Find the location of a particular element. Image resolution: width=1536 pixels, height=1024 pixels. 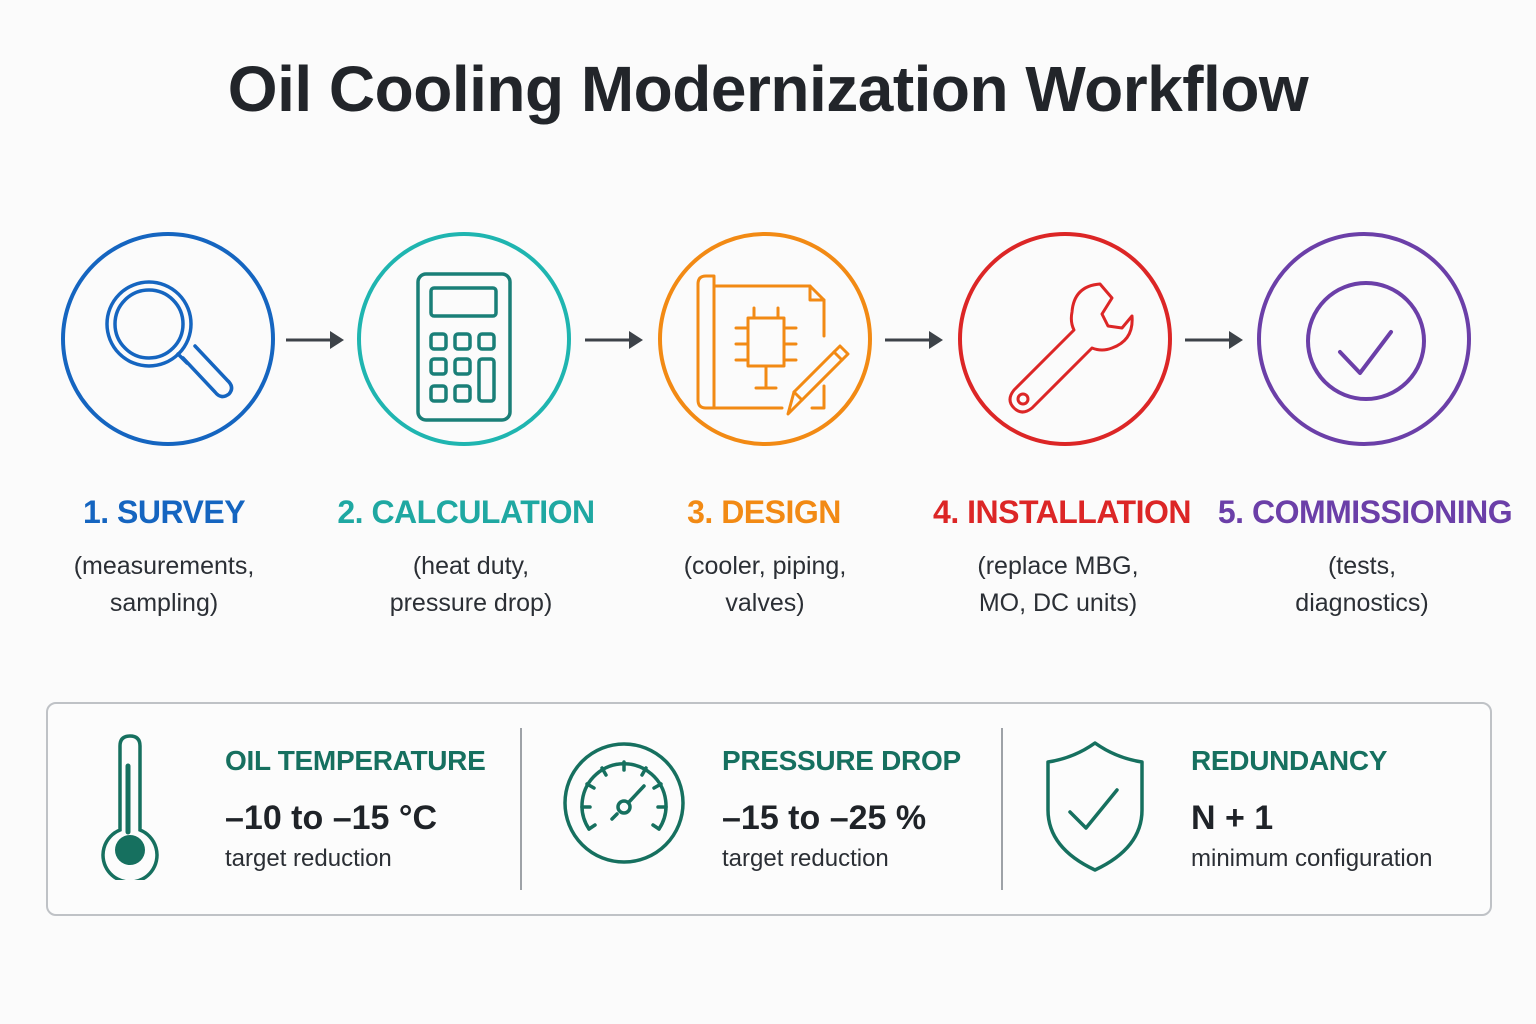

step-calculation-label: 2. CALCULATION is located at coordinates (466, 512).